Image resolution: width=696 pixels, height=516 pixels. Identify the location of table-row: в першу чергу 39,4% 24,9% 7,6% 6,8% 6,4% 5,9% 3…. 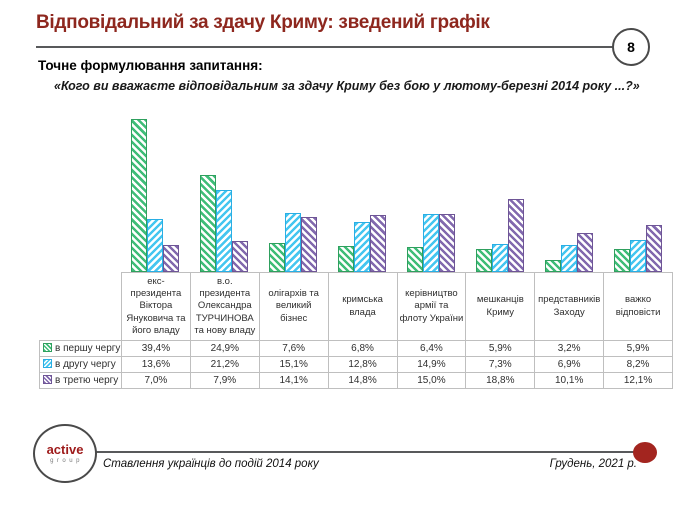
(356, 348).